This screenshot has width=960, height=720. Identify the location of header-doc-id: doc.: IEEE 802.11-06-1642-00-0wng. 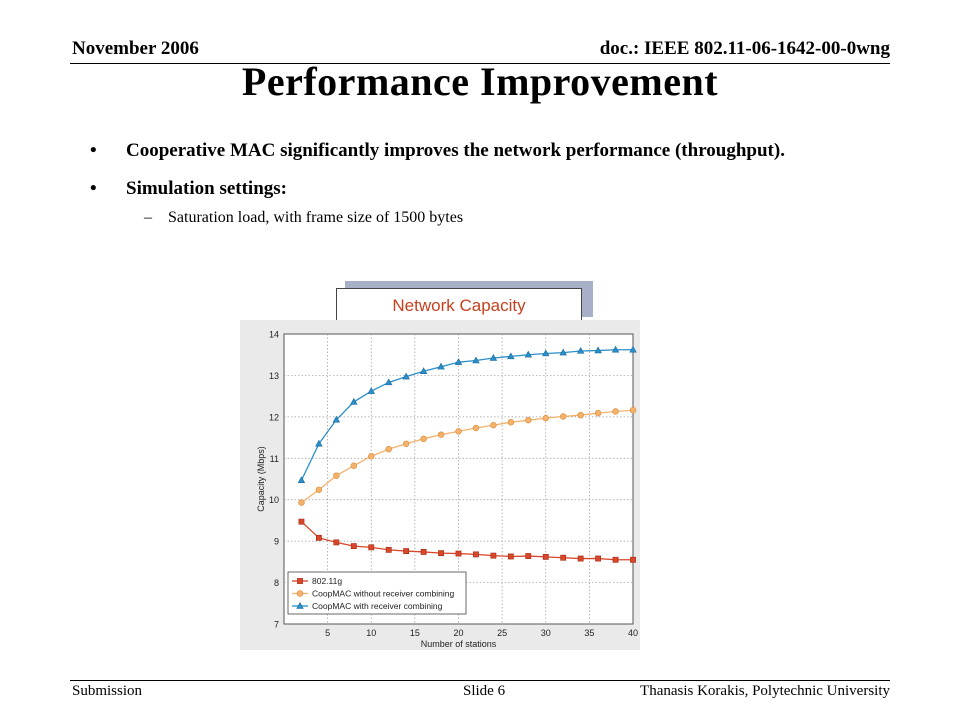
(744, 48).